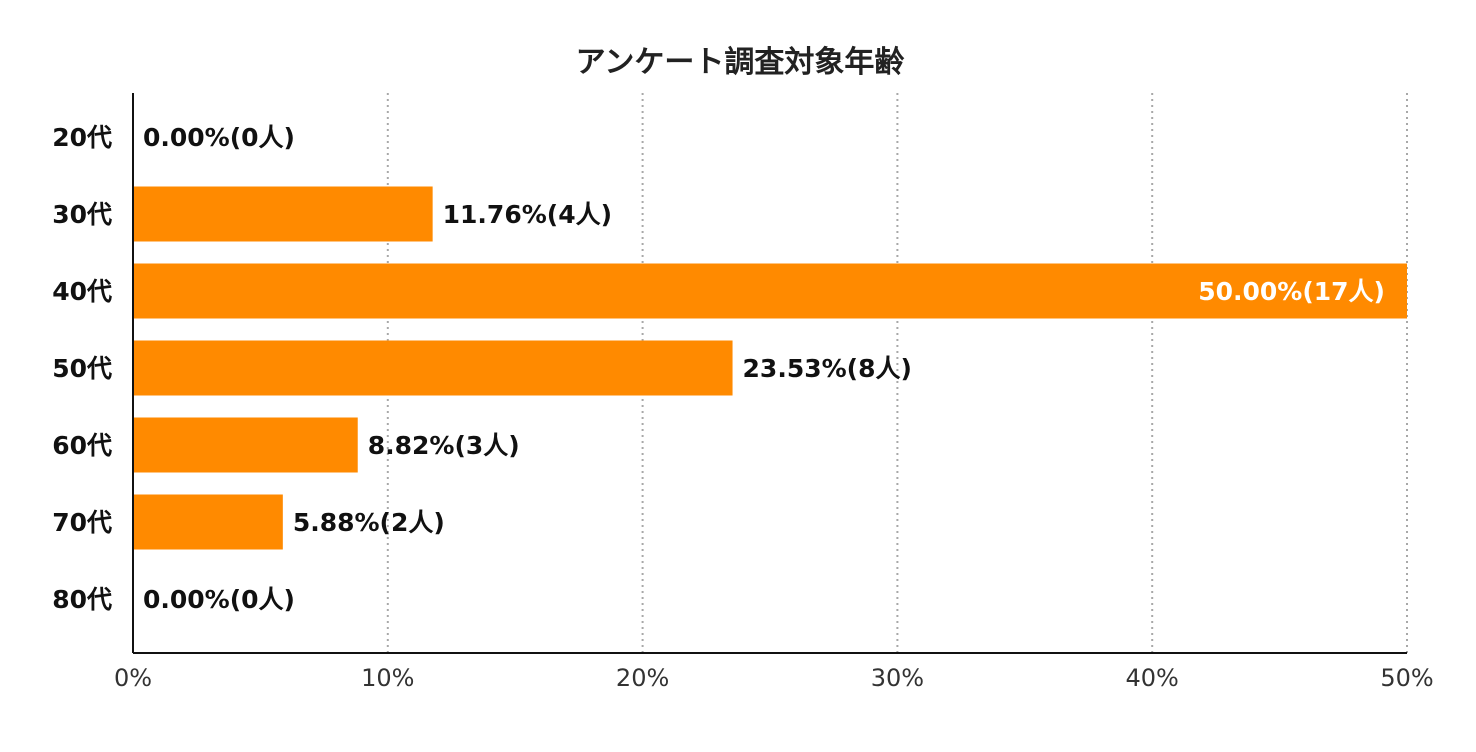 Image resolution: width=1476 pixels, height=752 pixels. Describe the element at coordinates (527, 214) in the screenshot. I see `data-label: 11.76%(4人)` at that location.